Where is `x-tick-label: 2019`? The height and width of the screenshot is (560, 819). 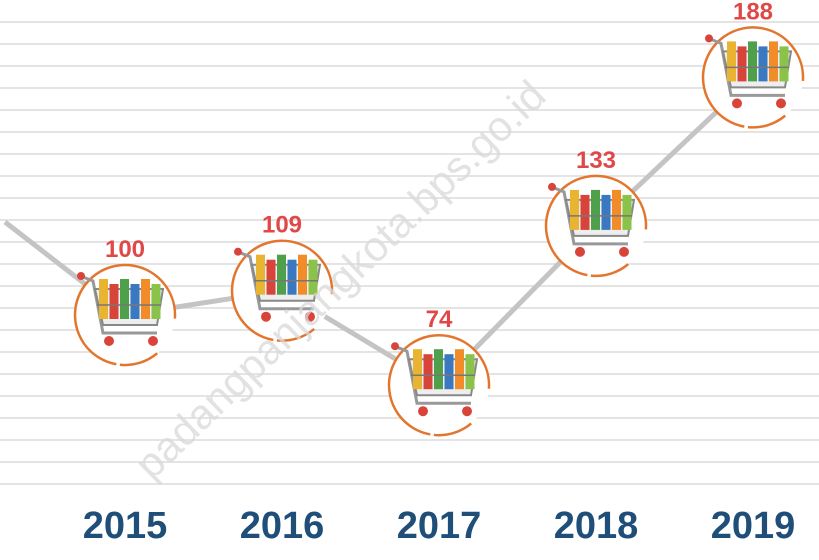 x-tick-label: 2019 is located at coordinates (753, 526).